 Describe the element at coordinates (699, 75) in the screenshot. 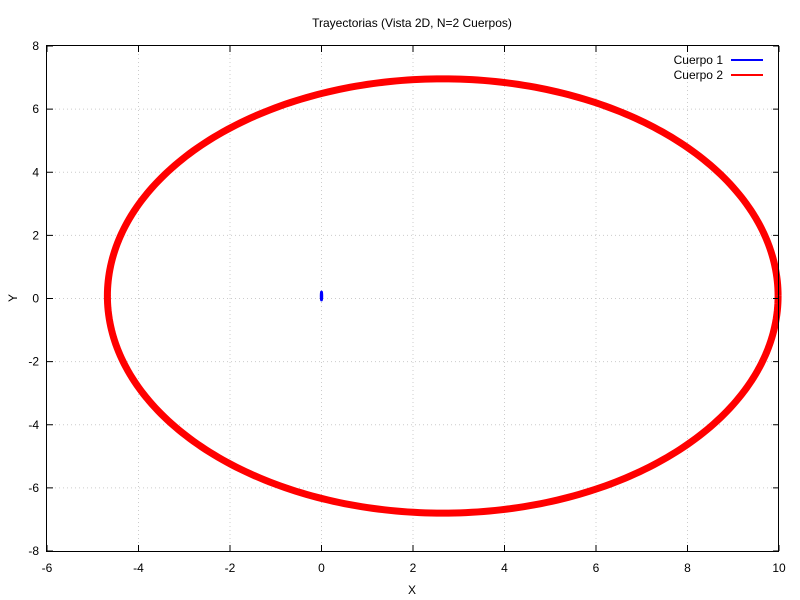

I see `legend-label: Cuerpo 2` at that location.